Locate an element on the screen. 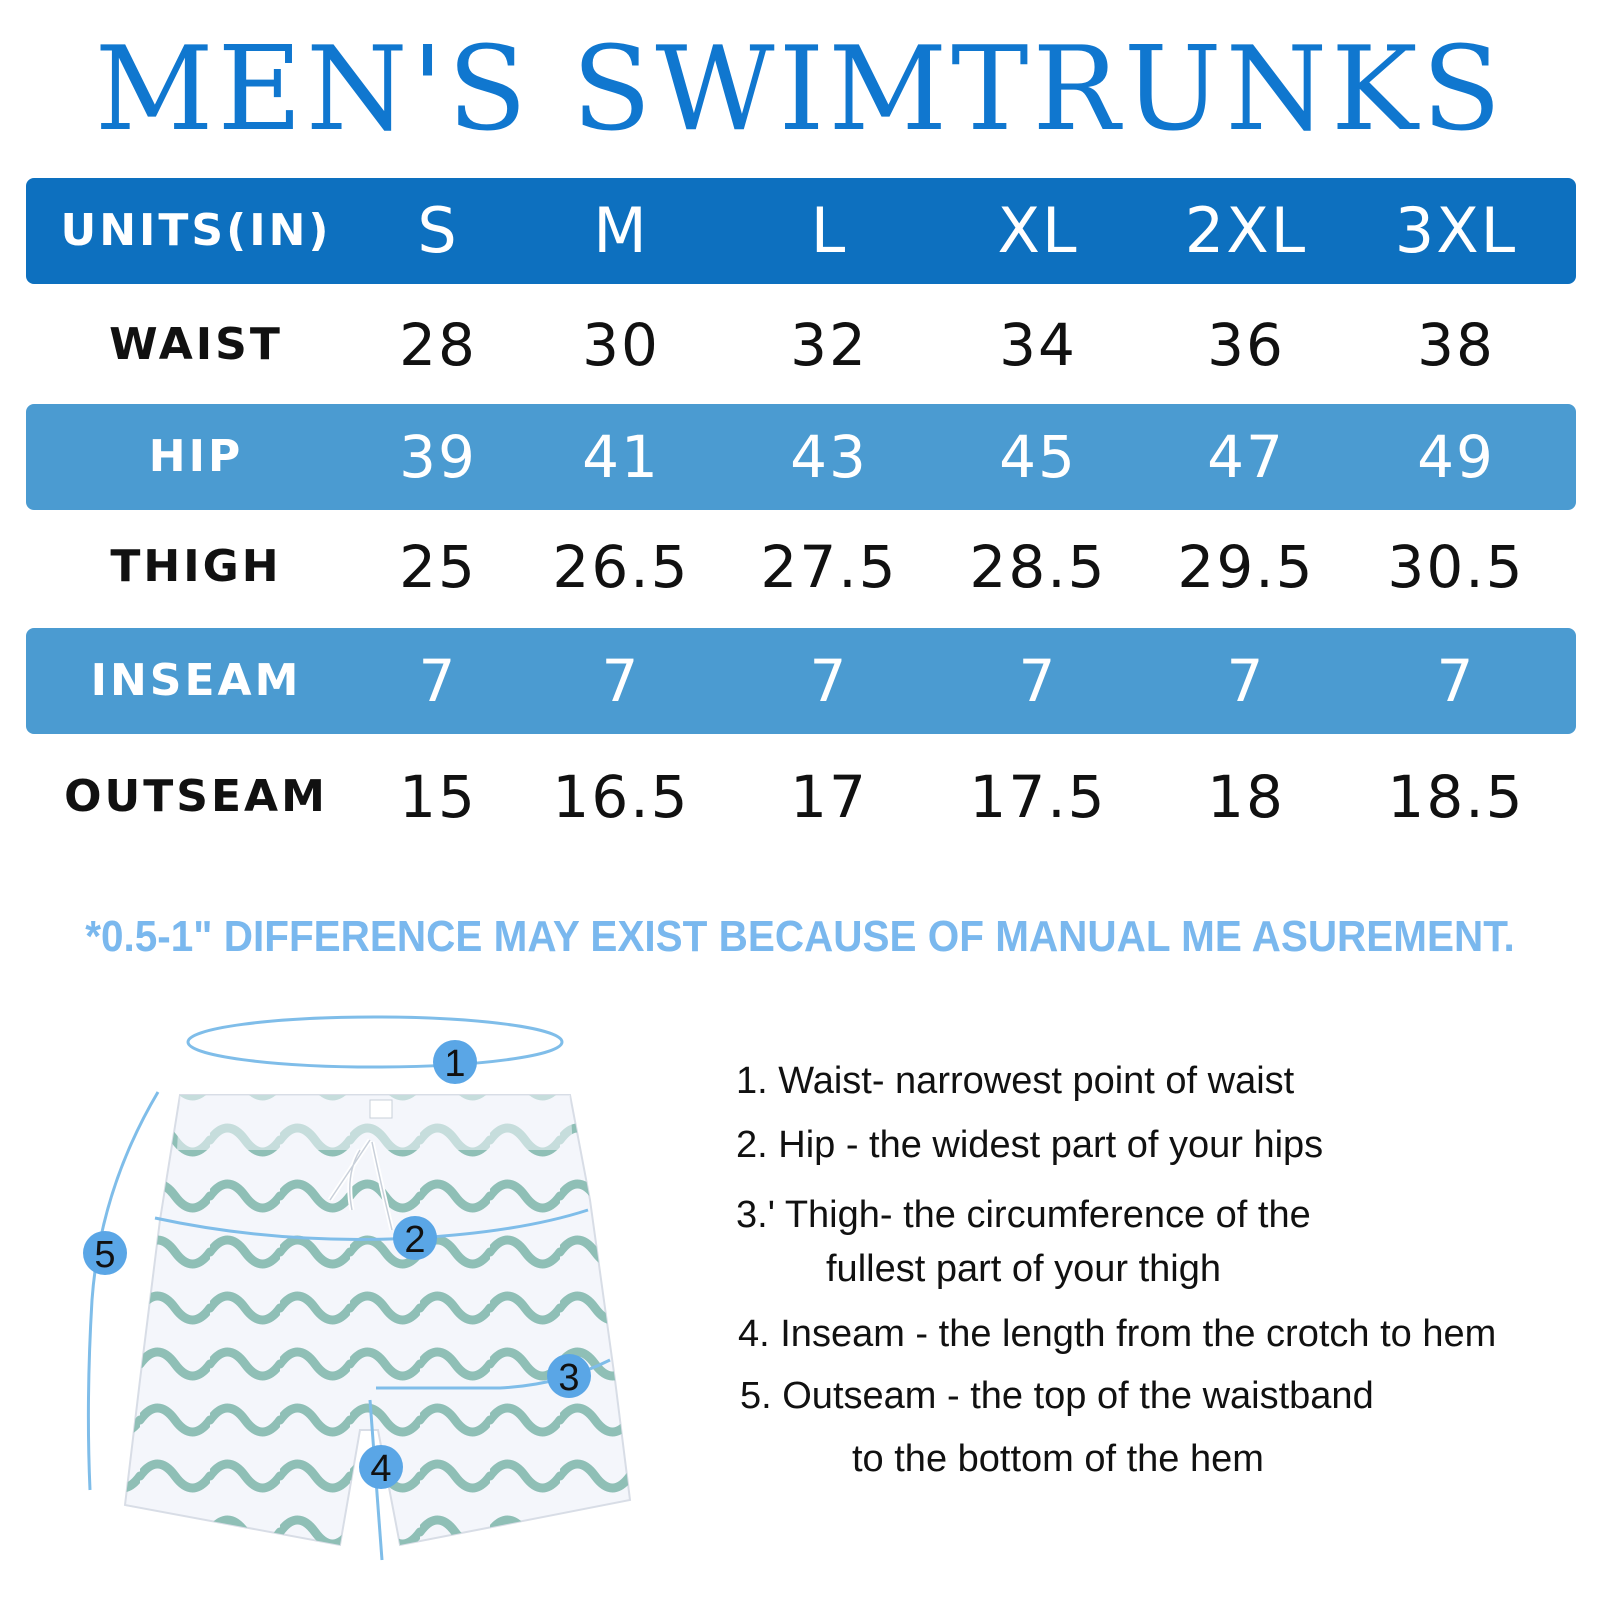 The image size is (1600, 1600). legend-outseam: 5. Outseam - the top of the waistband is located at coordinates (1057, 1396).